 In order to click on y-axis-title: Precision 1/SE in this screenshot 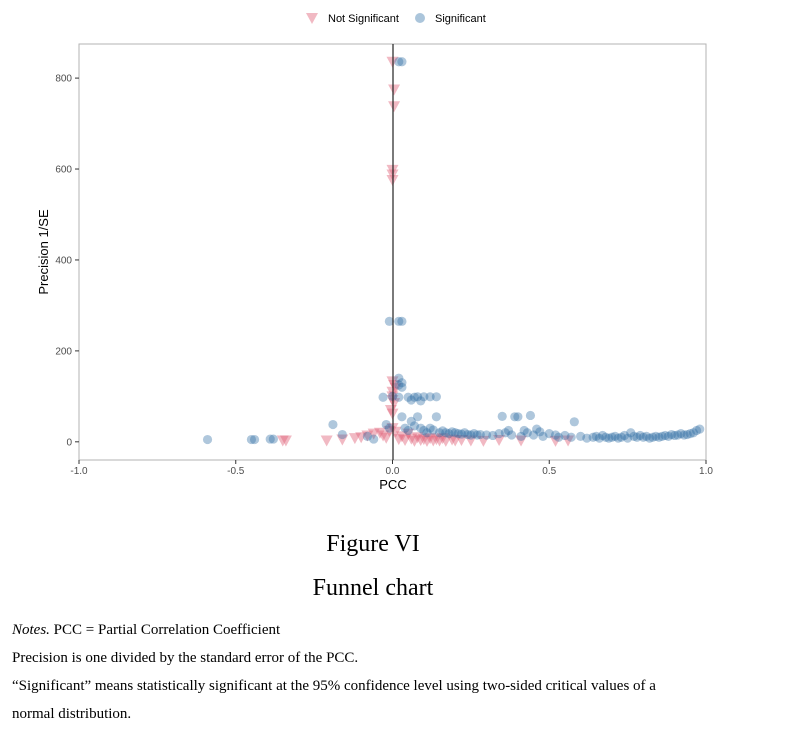, I will do `click(43, 252)`.